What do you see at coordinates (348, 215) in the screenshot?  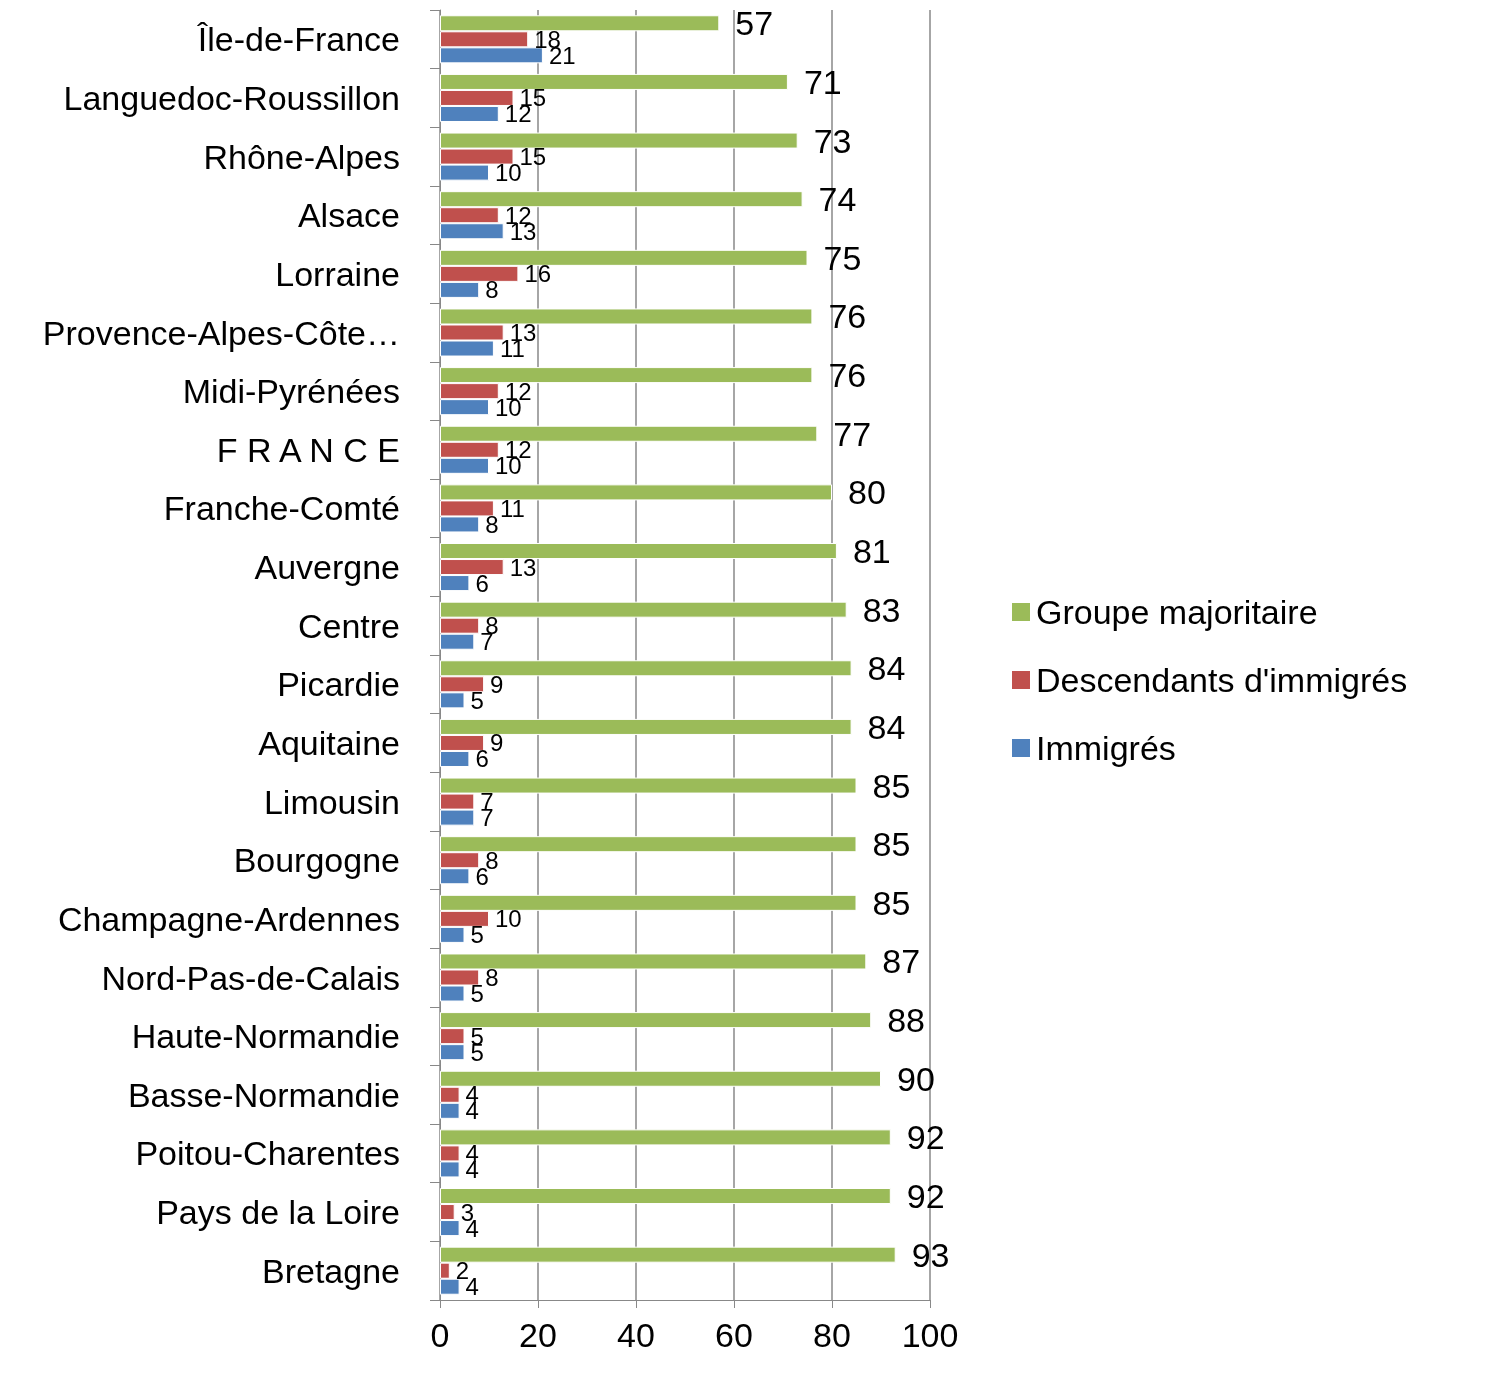 I see `y-tick-label: Alsace` at bounding box center [348, 215].